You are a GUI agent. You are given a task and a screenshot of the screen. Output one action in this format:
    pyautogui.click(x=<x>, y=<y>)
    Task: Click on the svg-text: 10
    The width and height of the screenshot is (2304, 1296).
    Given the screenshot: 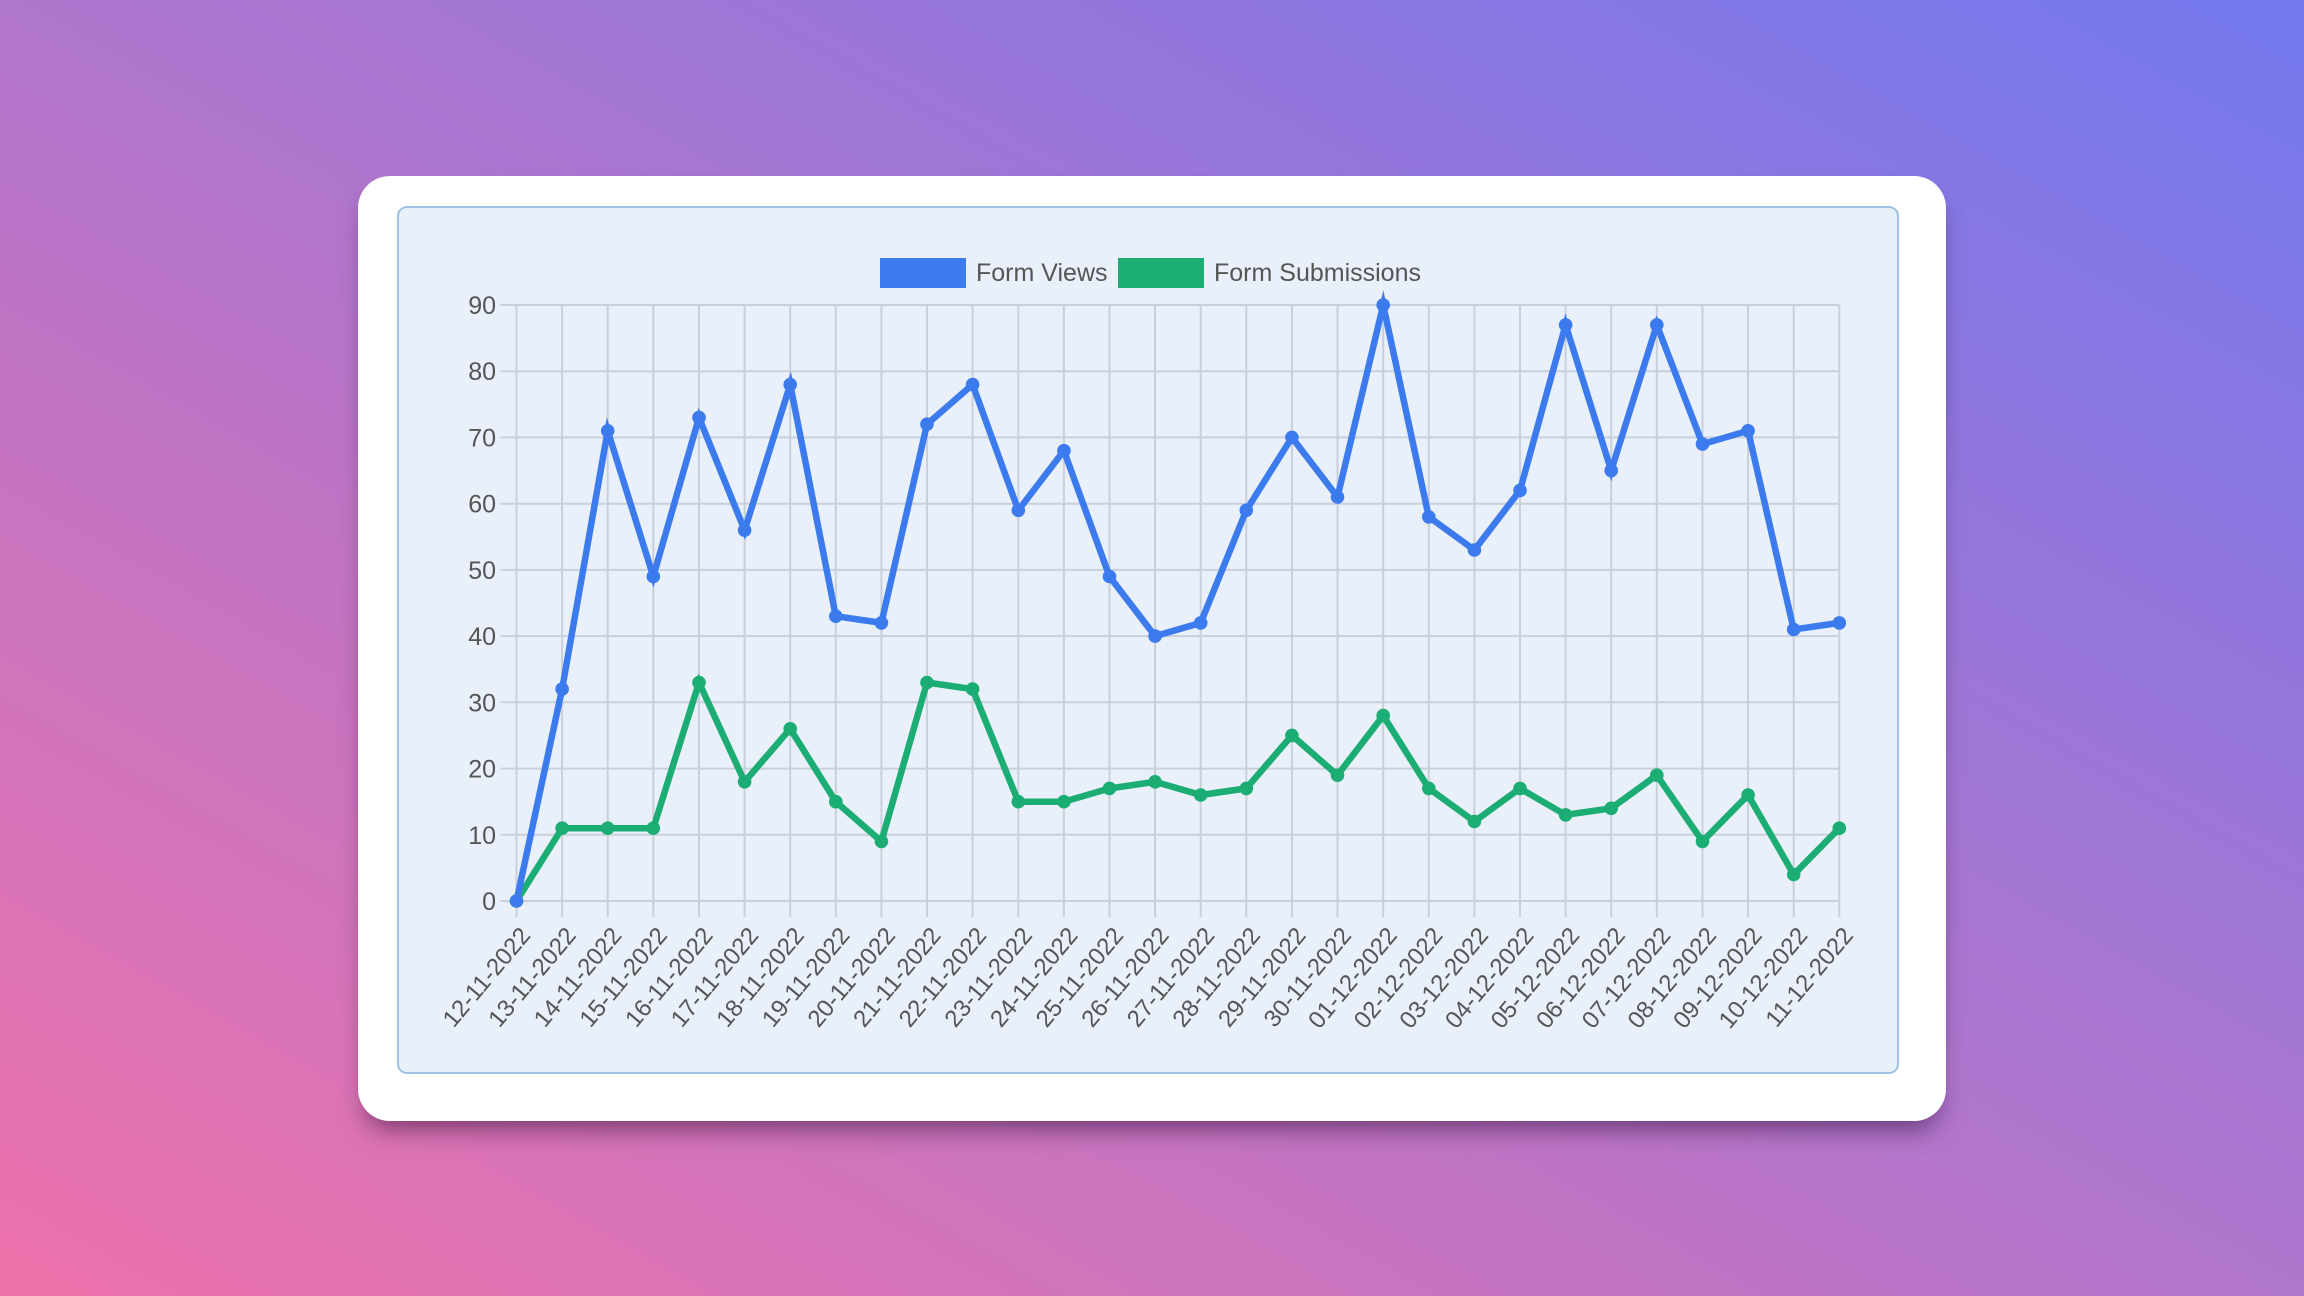 What is the action you would take?
    pyautogui.click(x=482, y=836)
    